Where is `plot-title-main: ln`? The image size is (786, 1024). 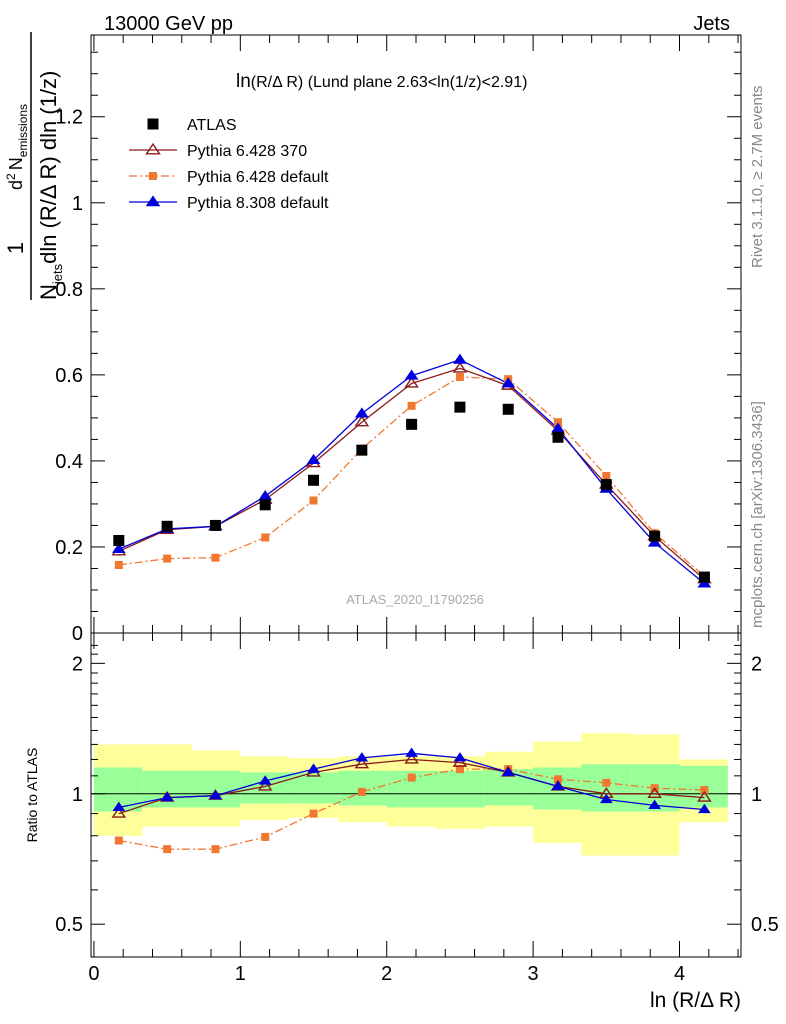 plot-title-main: ln is located at coordinates (243, 81).